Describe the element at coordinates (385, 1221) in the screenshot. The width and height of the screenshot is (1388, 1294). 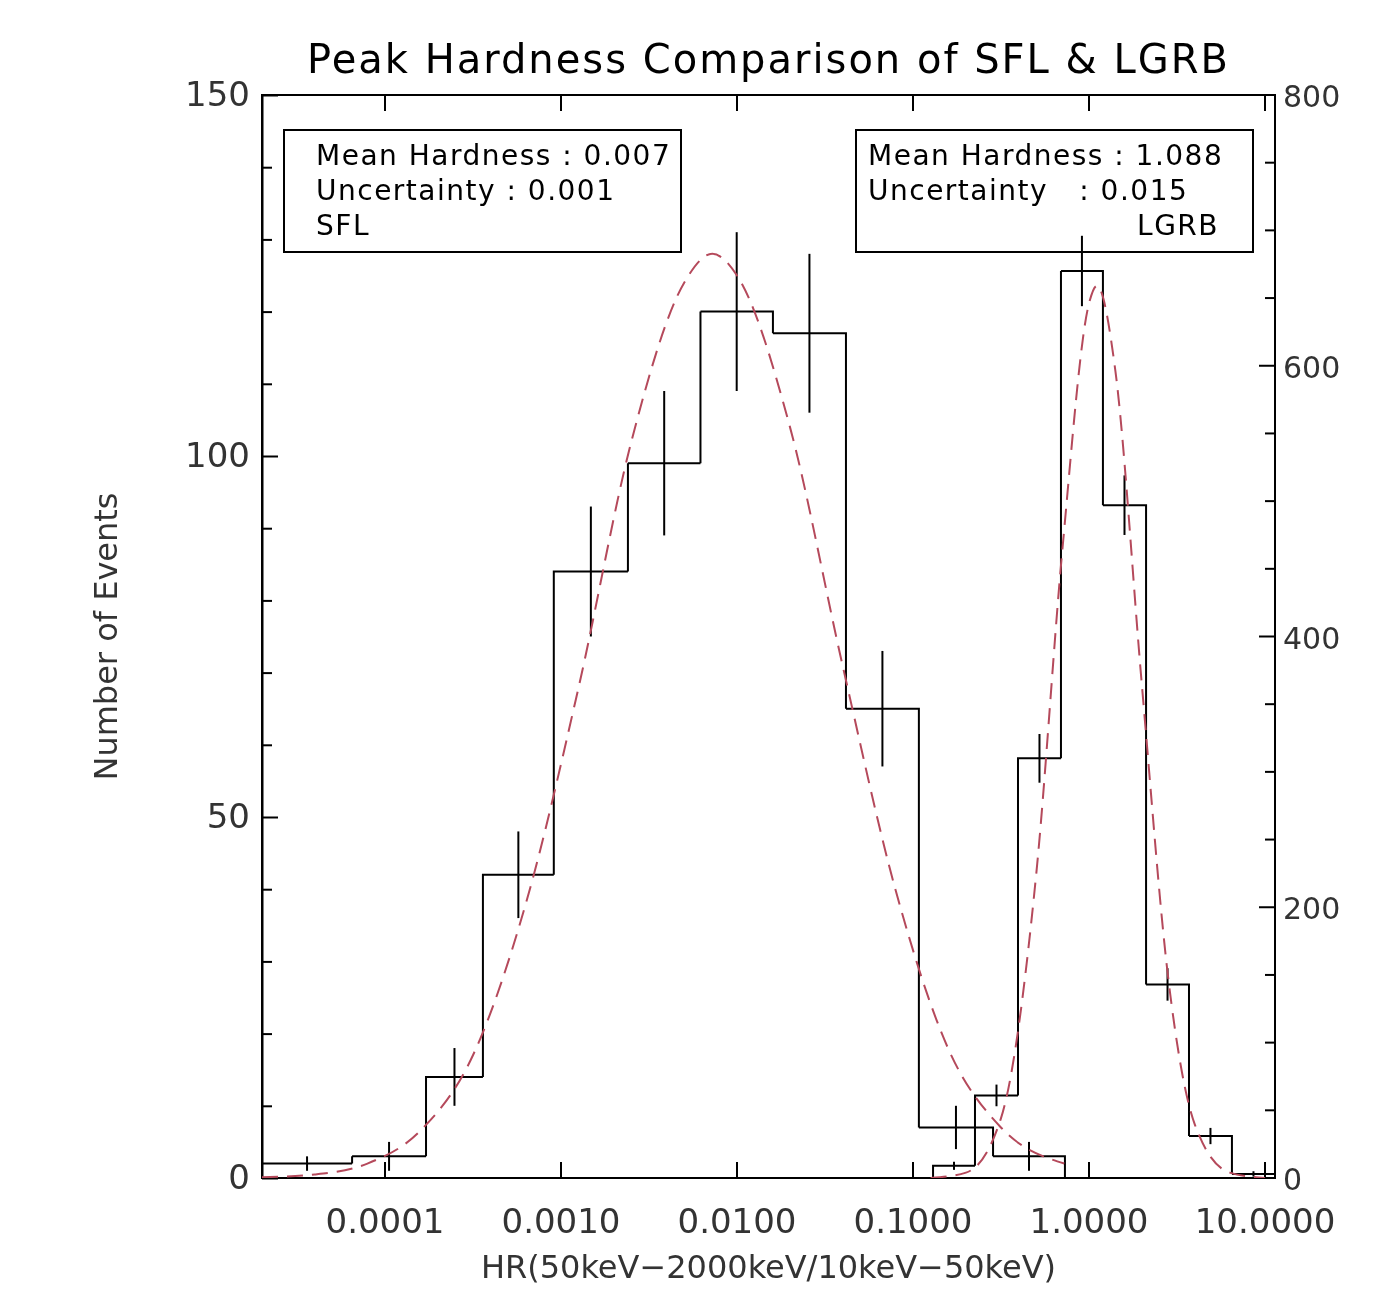
I see `x-tick-label: 0.0001` at that location.